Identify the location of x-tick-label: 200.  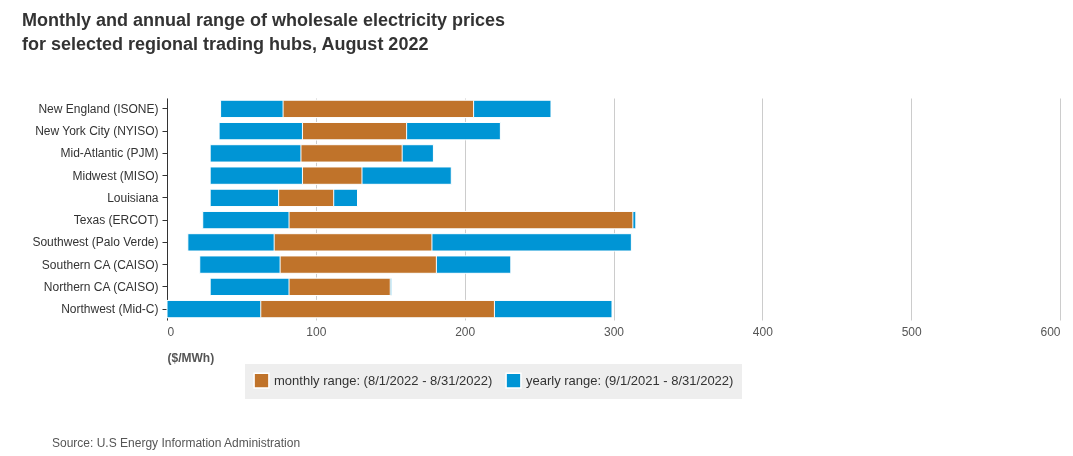
(465, 331).